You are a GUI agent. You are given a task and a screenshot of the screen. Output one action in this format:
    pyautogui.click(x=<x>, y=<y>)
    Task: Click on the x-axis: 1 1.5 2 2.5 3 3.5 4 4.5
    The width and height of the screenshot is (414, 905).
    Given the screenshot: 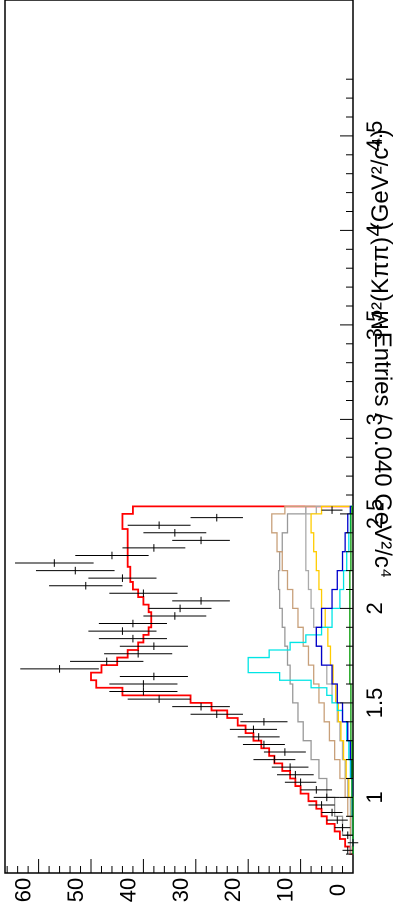 What is the action you would take?
    pyautogui.click(x=363, y=466)
    